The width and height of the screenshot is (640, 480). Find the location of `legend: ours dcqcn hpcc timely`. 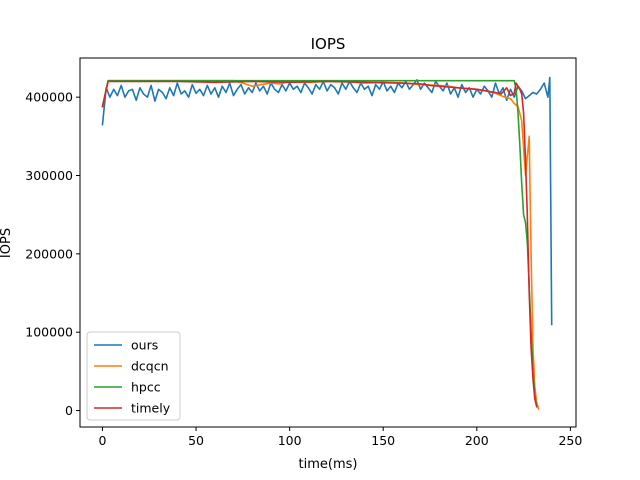

legend: ours dcqcn hpcc timely is located at coordinates (133, 376).